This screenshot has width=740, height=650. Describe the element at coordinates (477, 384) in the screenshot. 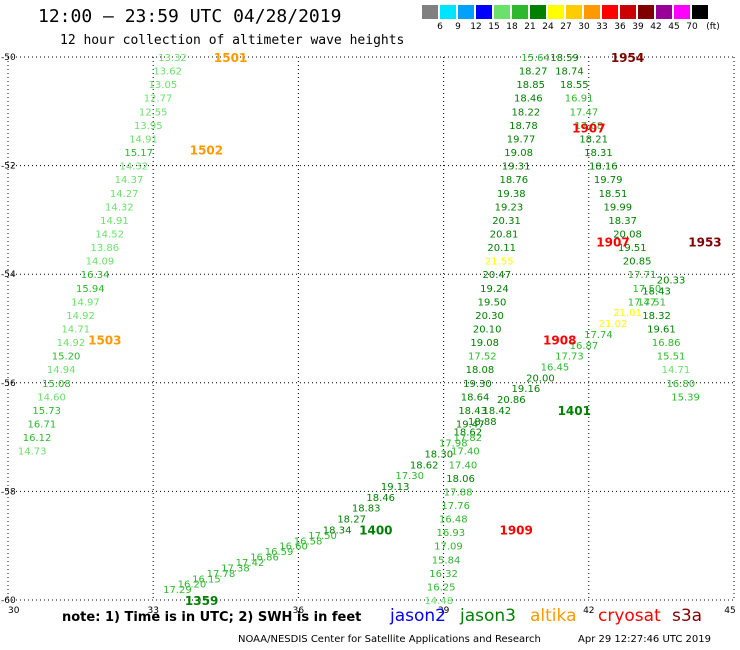

I see `swh-value-label: 19.30` at that location.